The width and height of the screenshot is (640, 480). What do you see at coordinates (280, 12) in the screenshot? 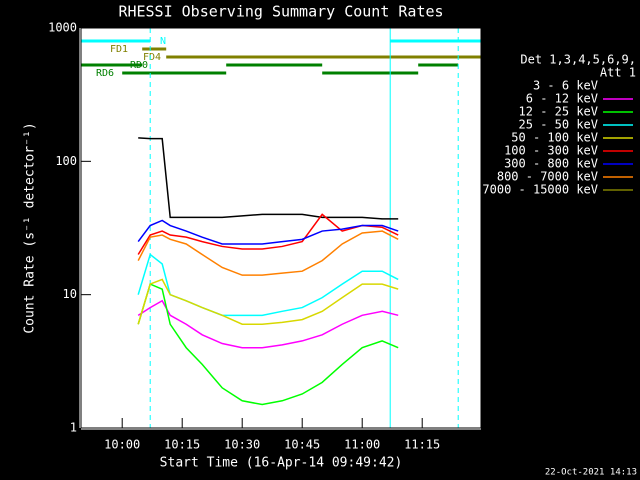
I see `chart-title: RHESSI Observing Summary Count Rates` at bounding box center [280, 12].